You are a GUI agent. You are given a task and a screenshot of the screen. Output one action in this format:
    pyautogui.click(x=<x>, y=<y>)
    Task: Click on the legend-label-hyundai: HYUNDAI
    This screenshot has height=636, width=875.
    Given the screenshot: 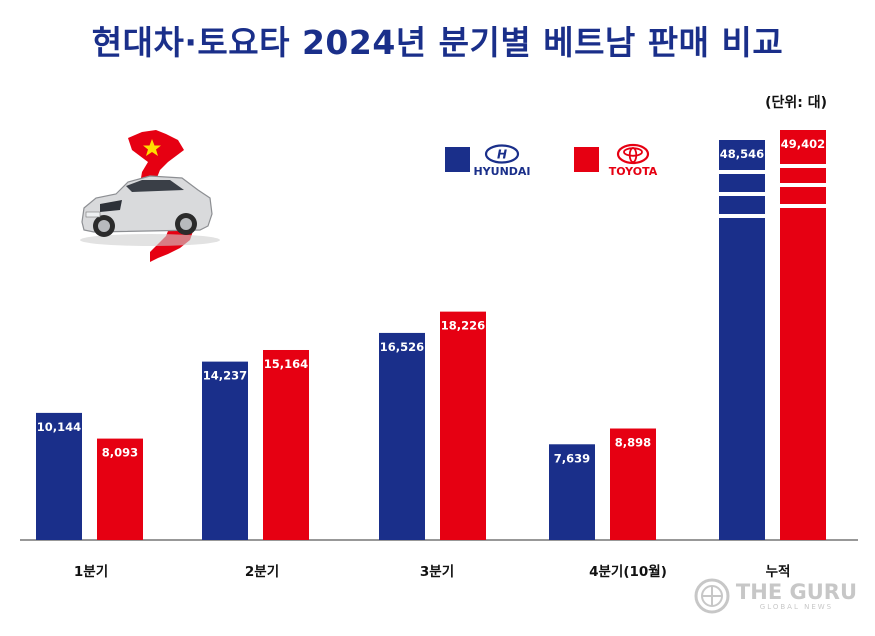 What is the action you would take?
    pyautogui.click(x=501, y=171)
    